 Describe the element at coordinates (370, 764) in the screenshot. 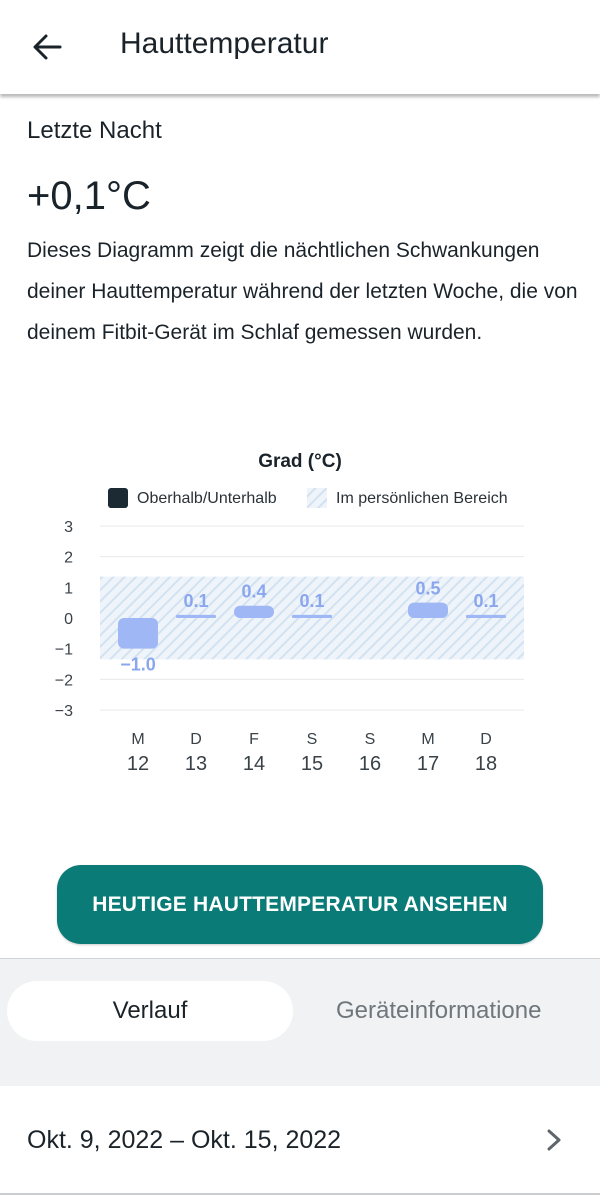

I see `x-date-label: 16` at that location.